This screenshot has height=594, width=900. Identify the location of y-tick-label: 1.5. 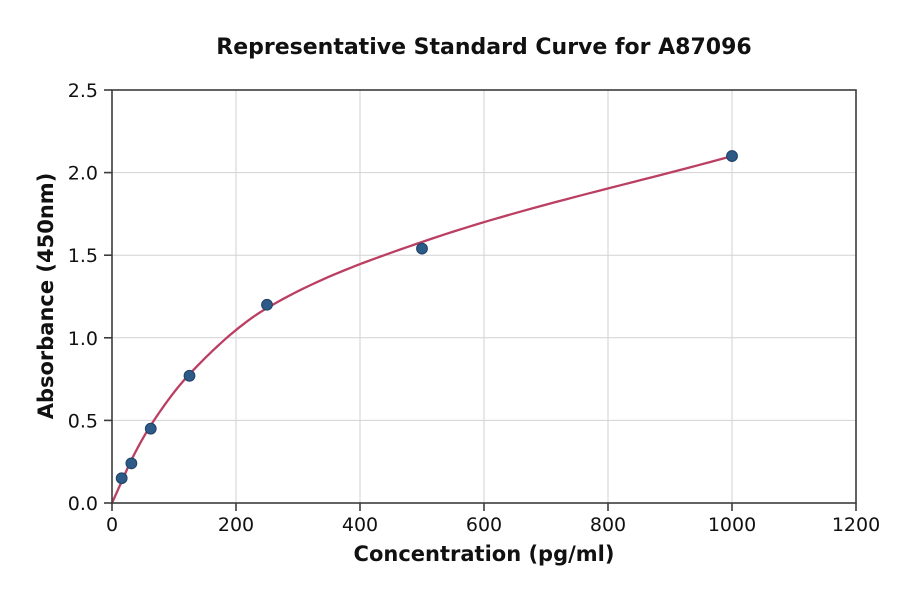
(83, 256).